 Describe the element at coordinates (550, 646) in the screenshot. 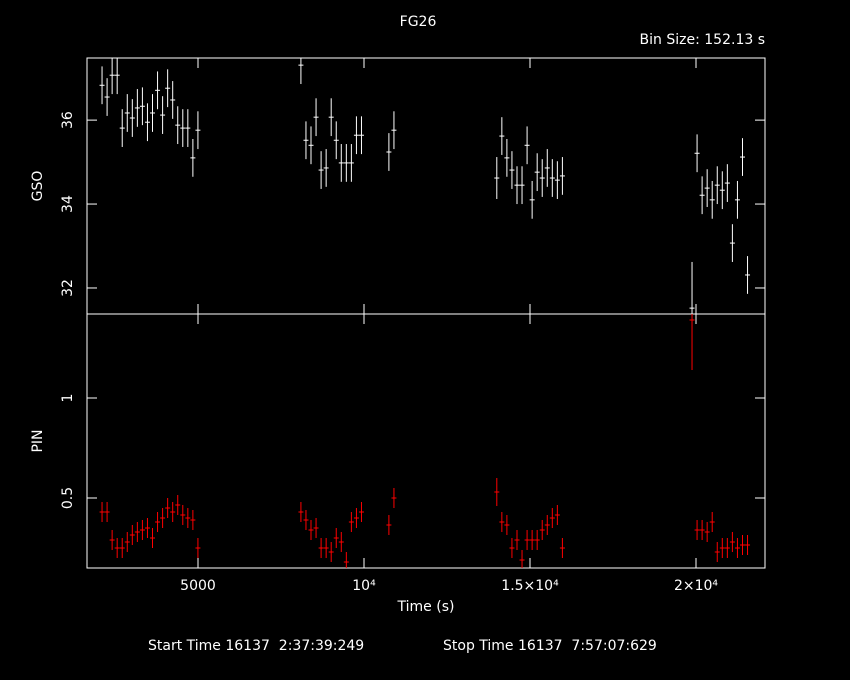

I see `stop-time: Stop Time 16137 7:57:07:629` at that location.